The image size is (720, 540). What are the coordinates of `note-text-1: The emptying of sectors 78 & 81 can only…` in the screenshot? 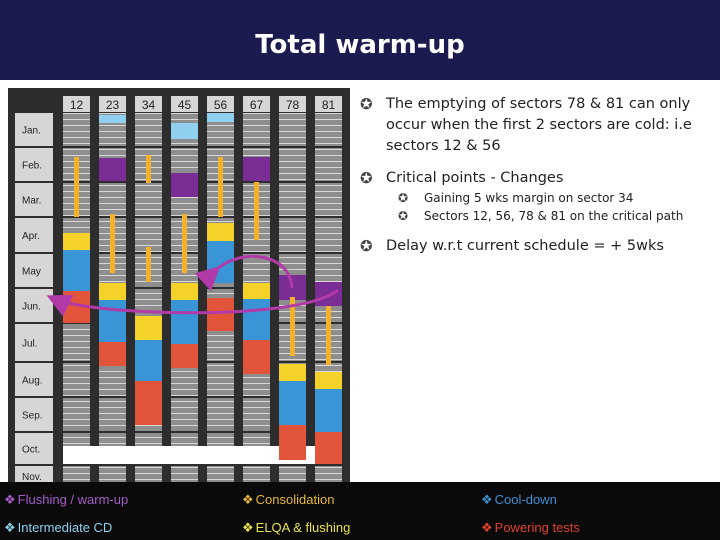 It's located at (539, 125).